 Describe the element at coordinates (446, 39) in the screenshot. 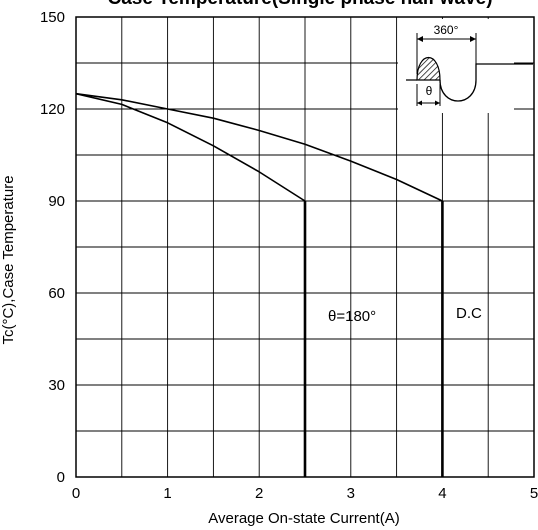

I see `inset-period-arrowheads` at that location.